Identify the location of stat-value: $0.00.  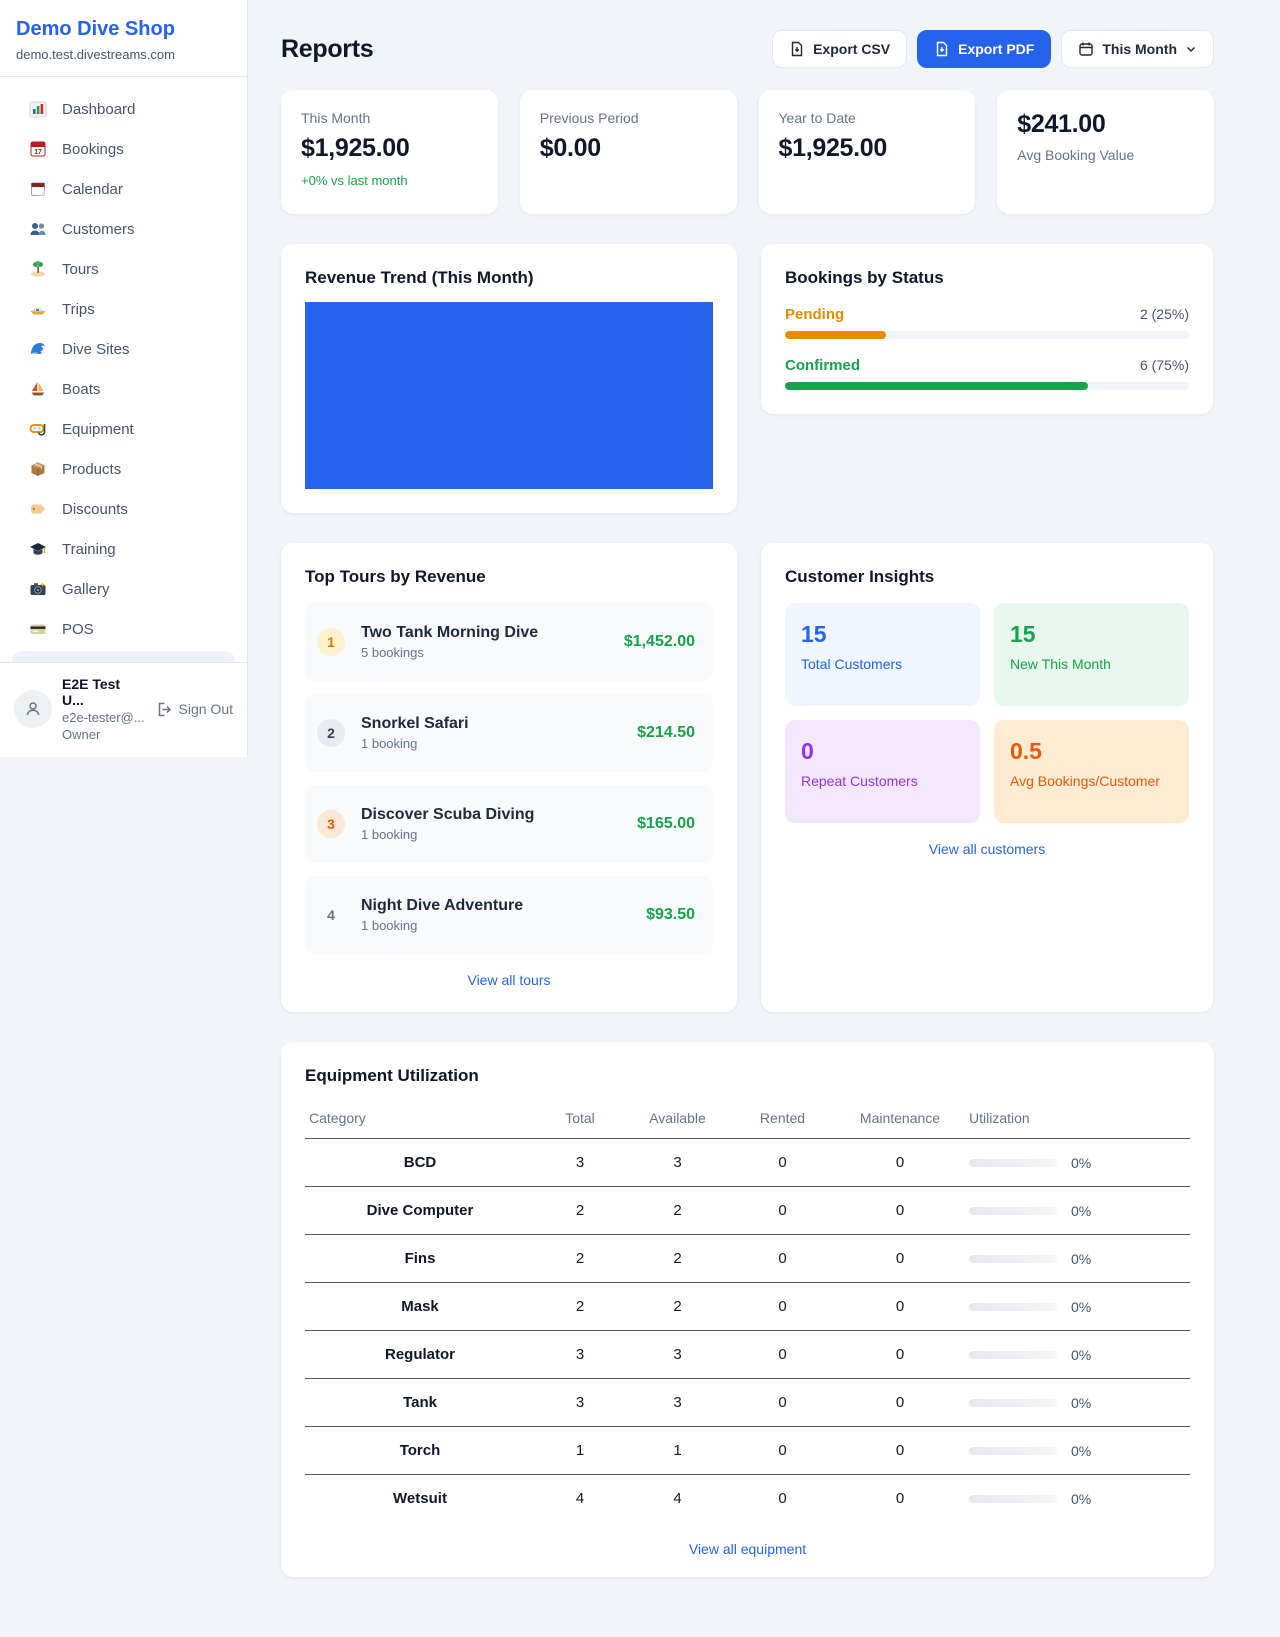
(570, 148).